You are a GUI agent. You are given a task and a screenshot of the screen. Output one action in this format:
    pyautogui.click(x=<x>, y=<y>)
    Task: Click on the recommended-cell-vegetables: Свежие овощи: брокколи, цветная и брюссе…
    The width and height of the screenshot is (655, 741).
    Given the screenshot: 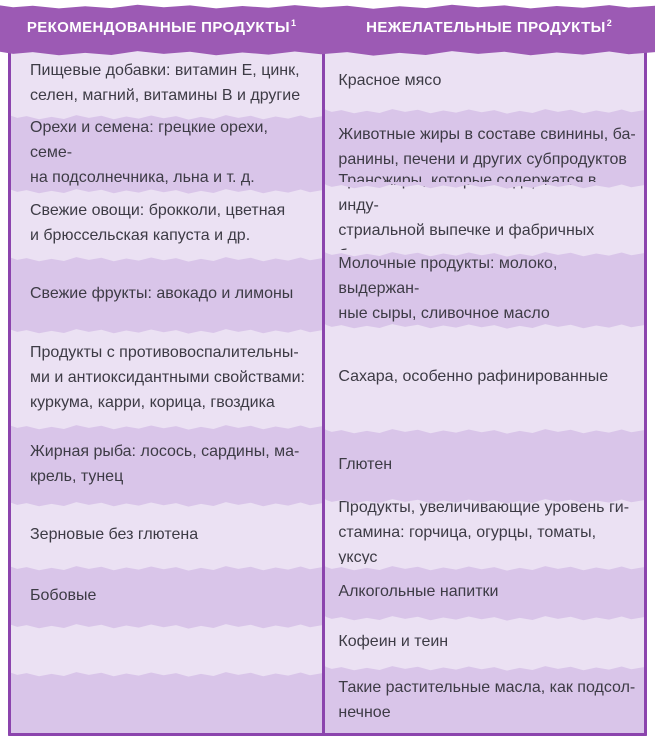 What is the action you would take?
    pyautogui.click(x=167, y=223)
    